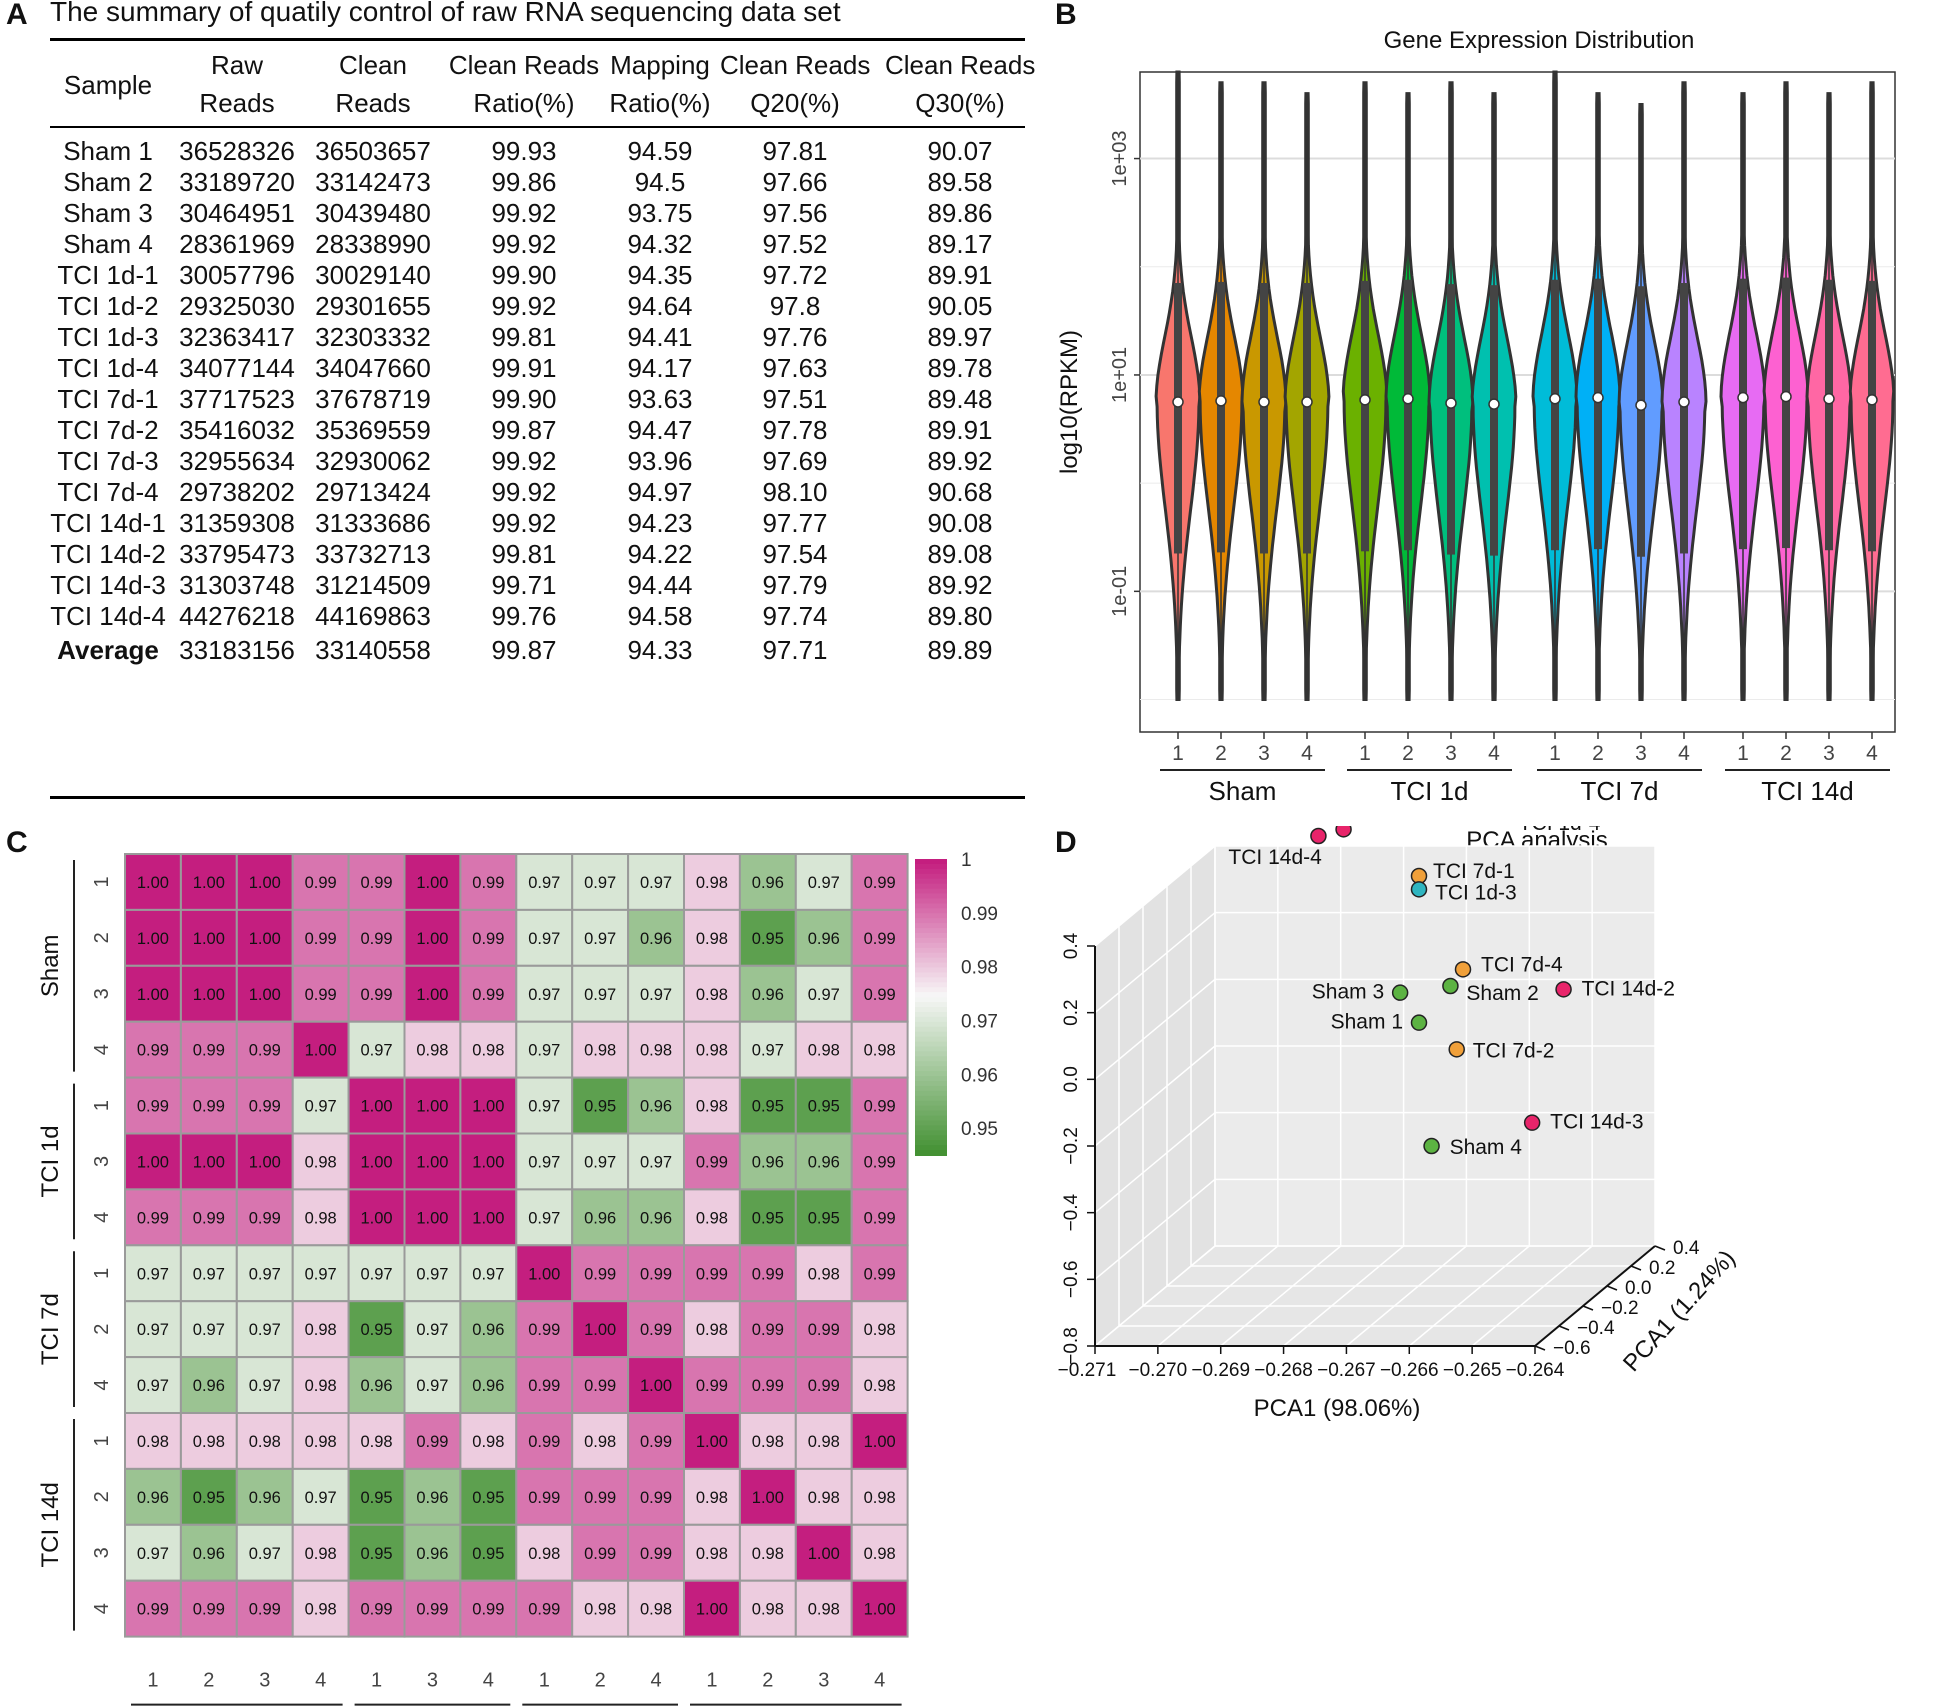  Describe the element at coordinates (1486, 1147) in the screenshot. I see `pca-point-label: Sham 4` at that location.